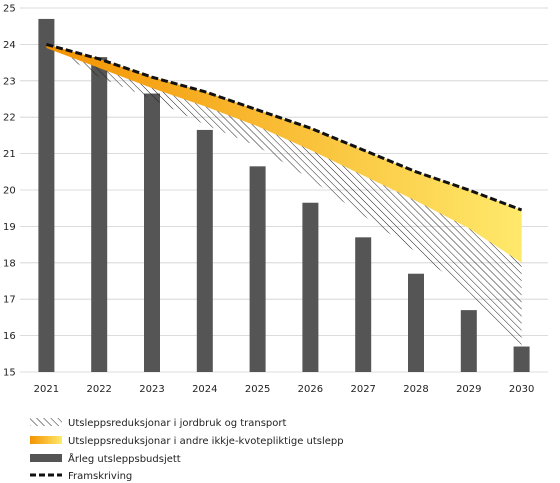  Describe the element at coordinates (9, 45) in the screenshot. I see `y-tick-label: 24` at that location.